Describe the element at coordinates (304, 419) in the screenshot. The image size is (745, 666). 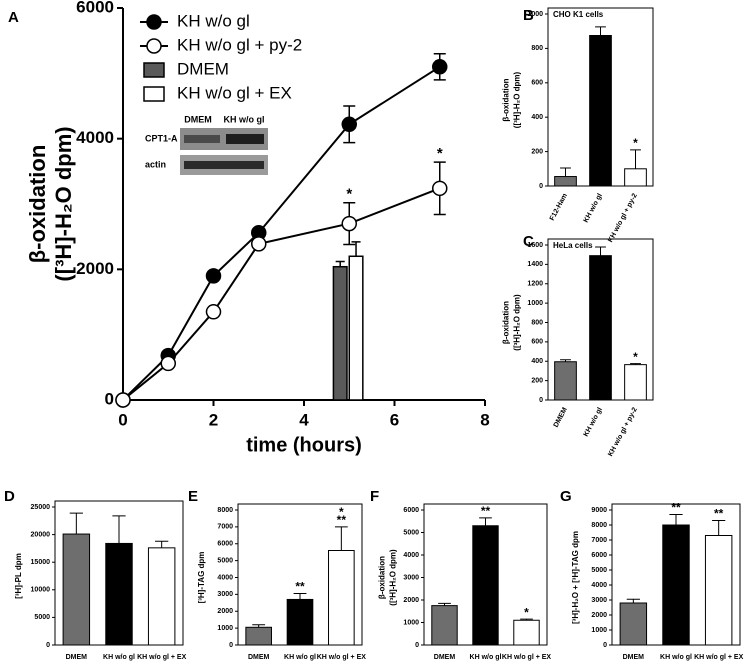
I see `x-tick-label: 4` at that location.